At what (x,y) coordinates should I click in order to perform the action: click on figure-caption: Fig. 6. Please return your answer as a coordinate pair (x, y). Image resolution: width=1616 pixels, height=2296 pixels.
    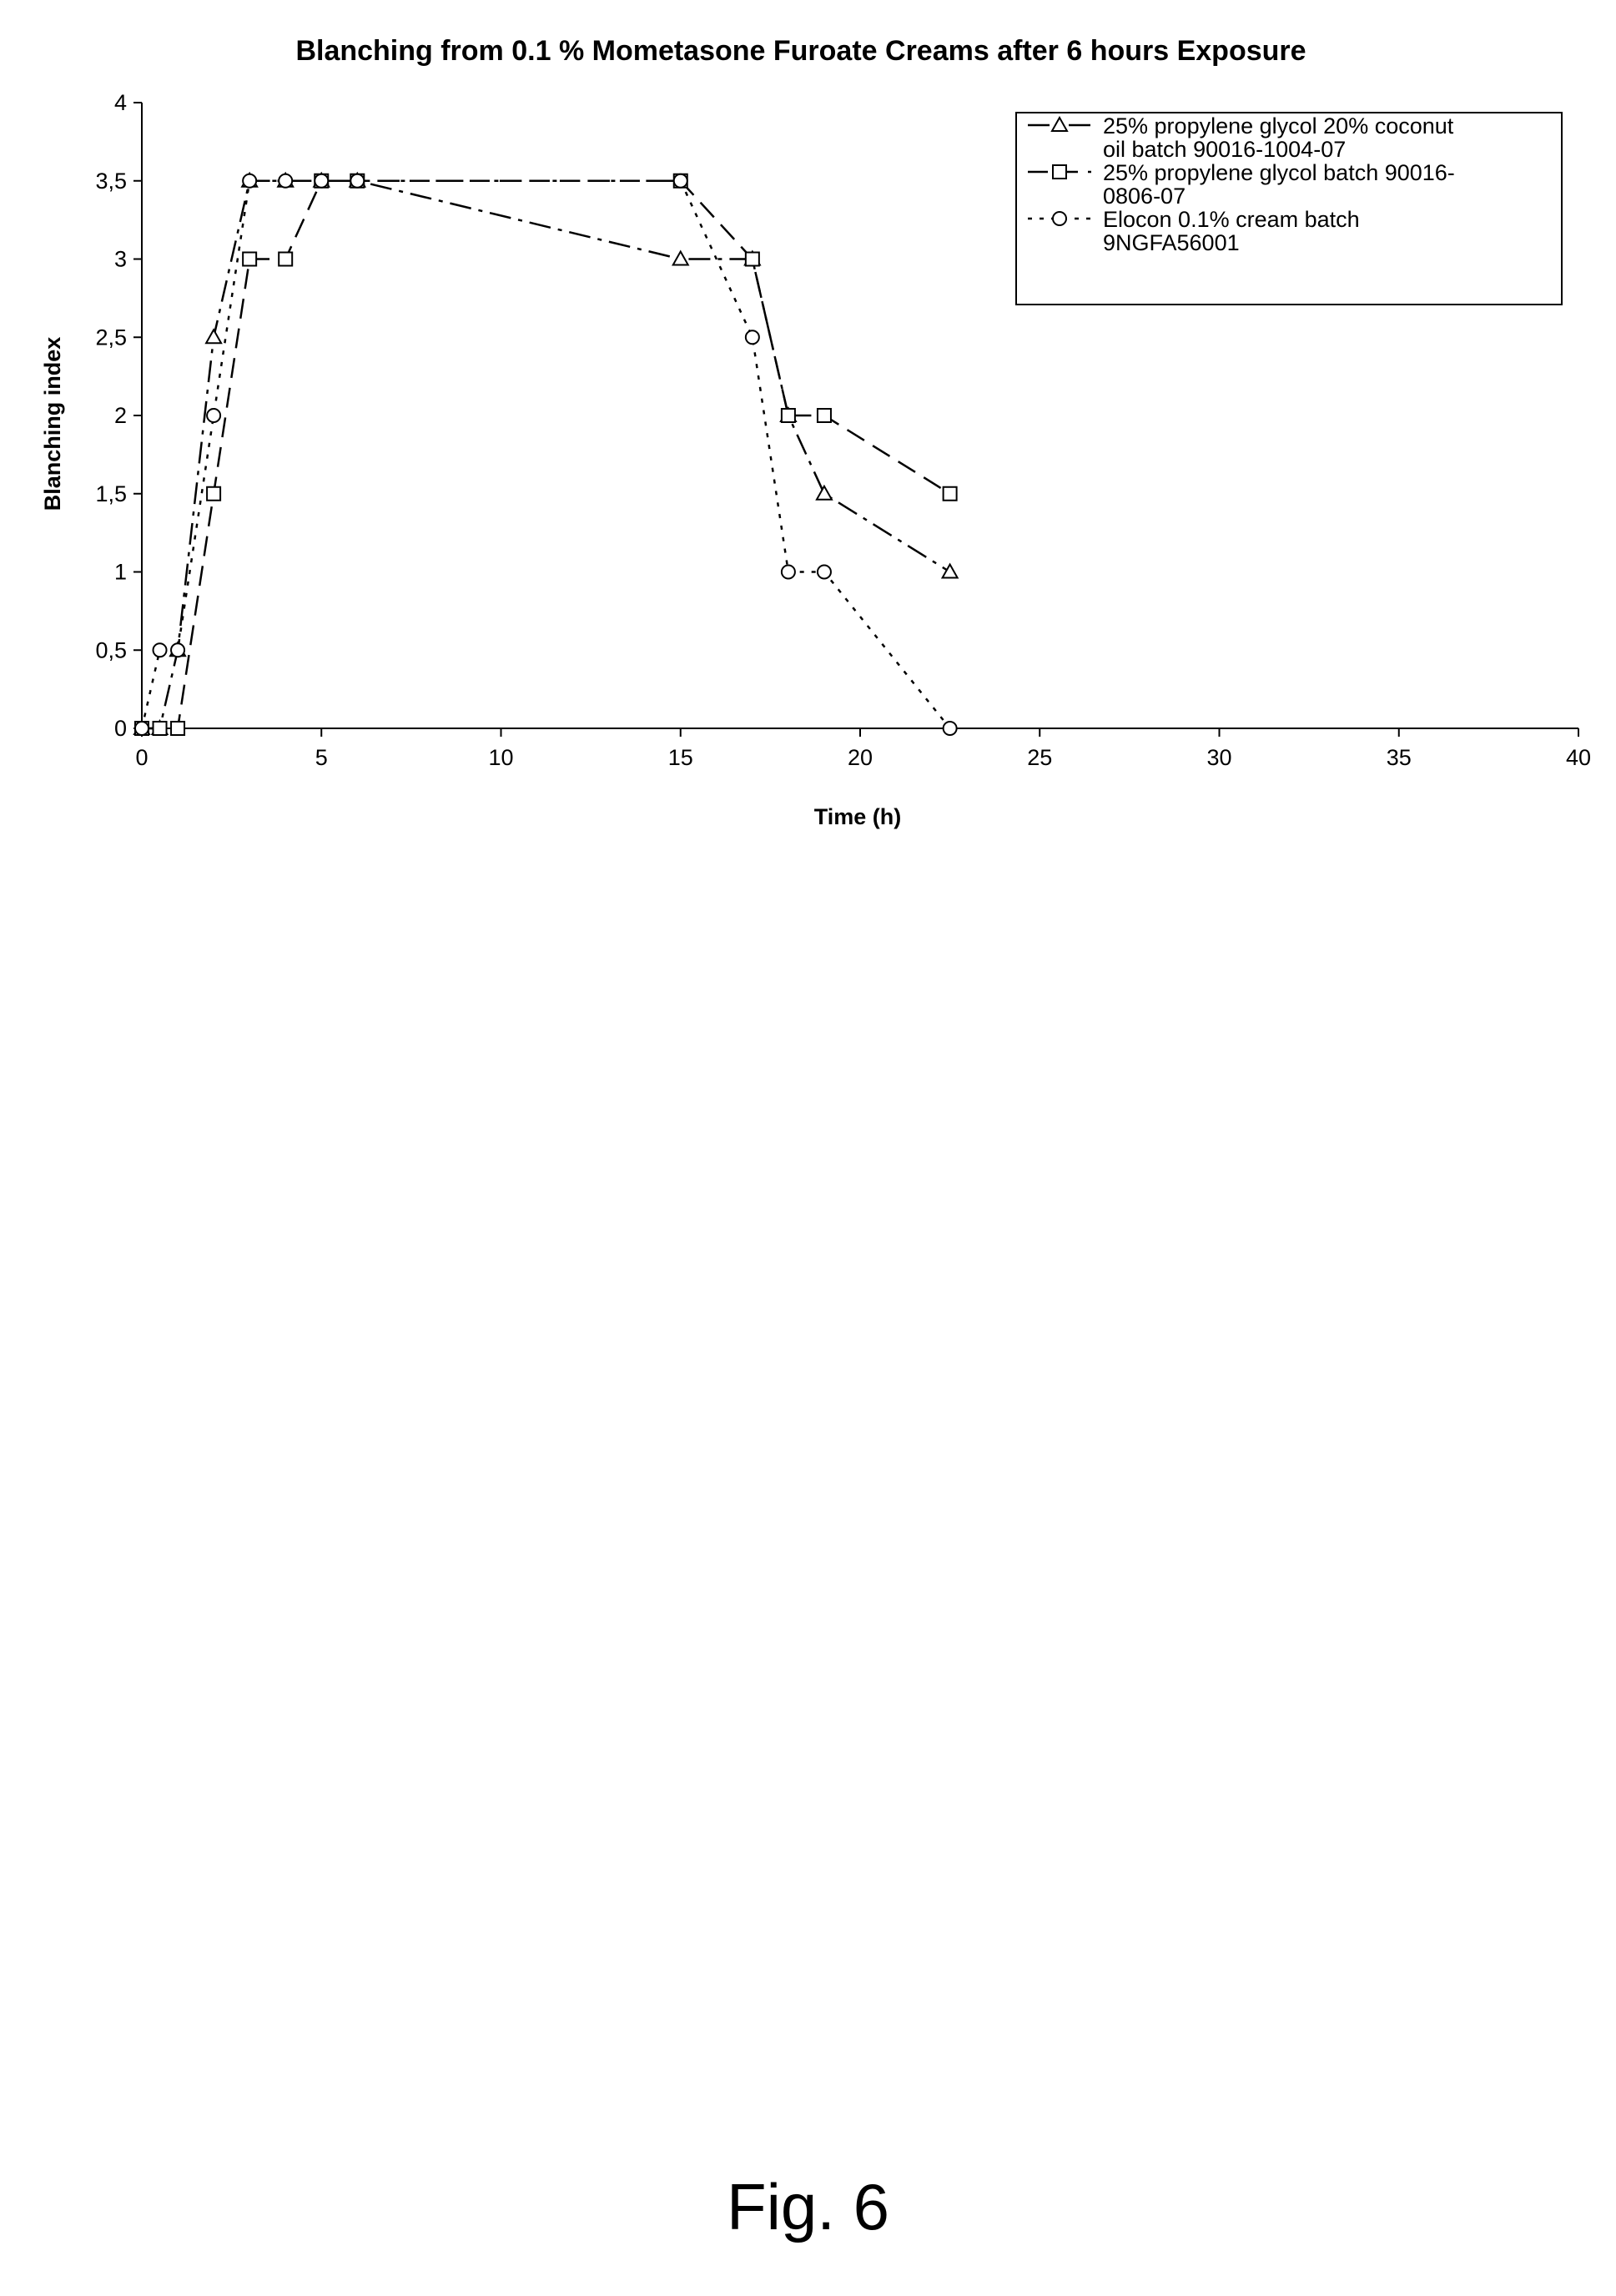
    Looking at the image, I should click on (808, 2207).